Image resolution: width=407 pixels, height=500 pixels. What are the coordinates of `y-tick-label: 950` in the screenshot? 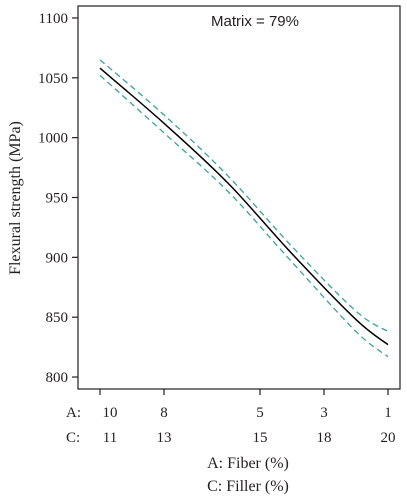 It's located at (57, 199).